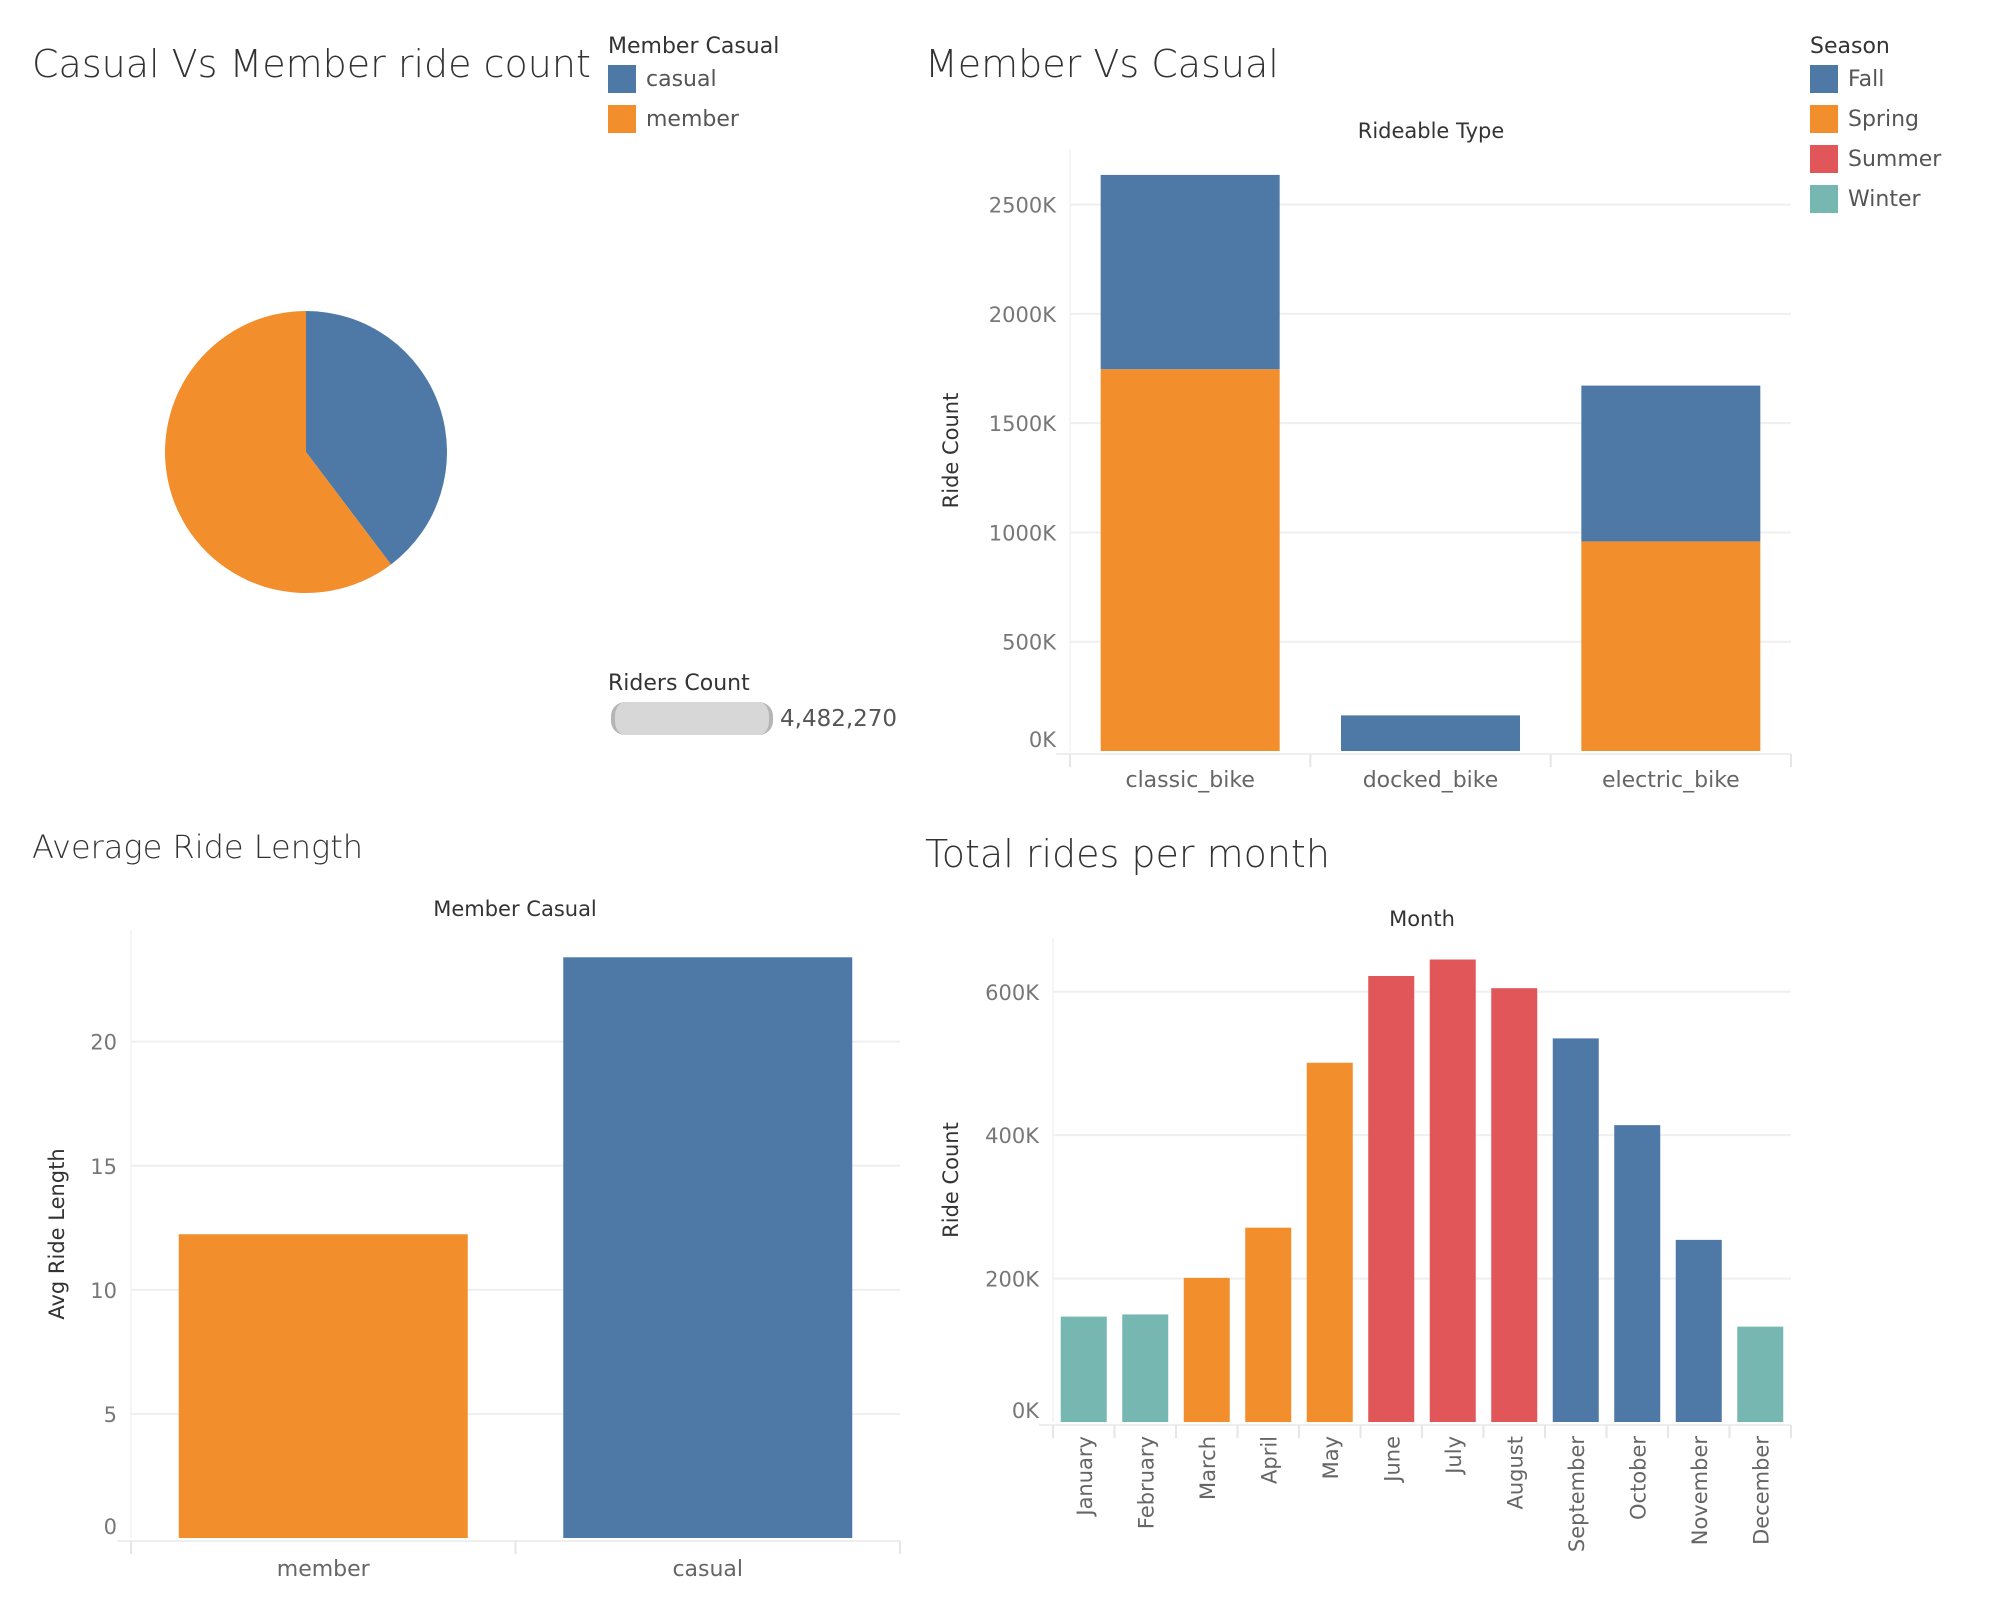  What do you see at coordinates (1671, 780) in the screenshot?
I see `x-tick-label: electric_bike` at bounding box center [1671, 780].